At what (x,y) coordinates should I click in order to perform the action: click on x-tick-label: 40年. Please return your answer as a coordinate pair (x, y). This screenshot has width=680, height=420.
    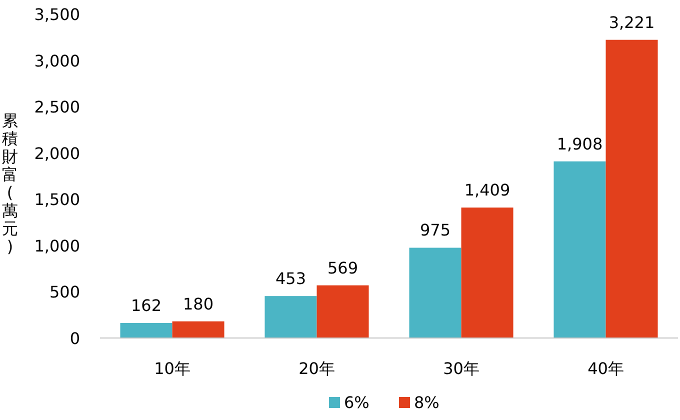
    Looking at the image, I should click on (606, 368).